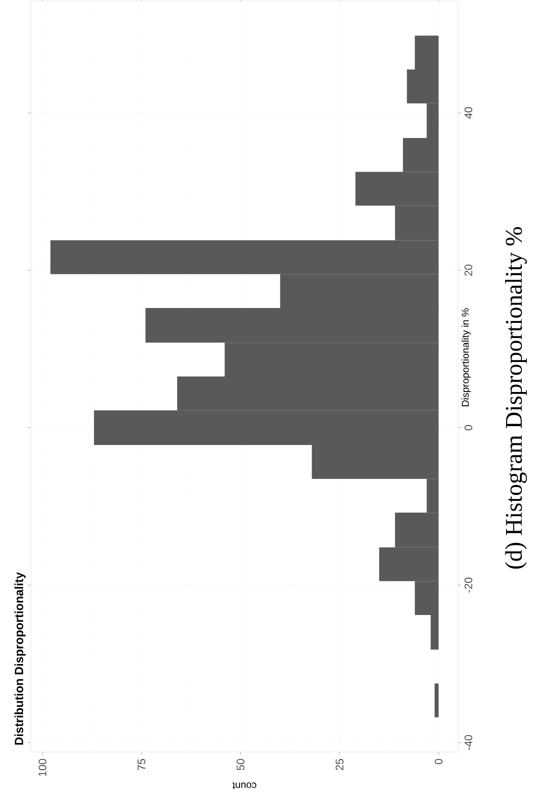 Image resolution: width=534 pixels, height=796 pixels. What do you see at coordinates (244, 786) in the screenshot?
I see `x-axis-title: count` at bounding box center [244, 786].